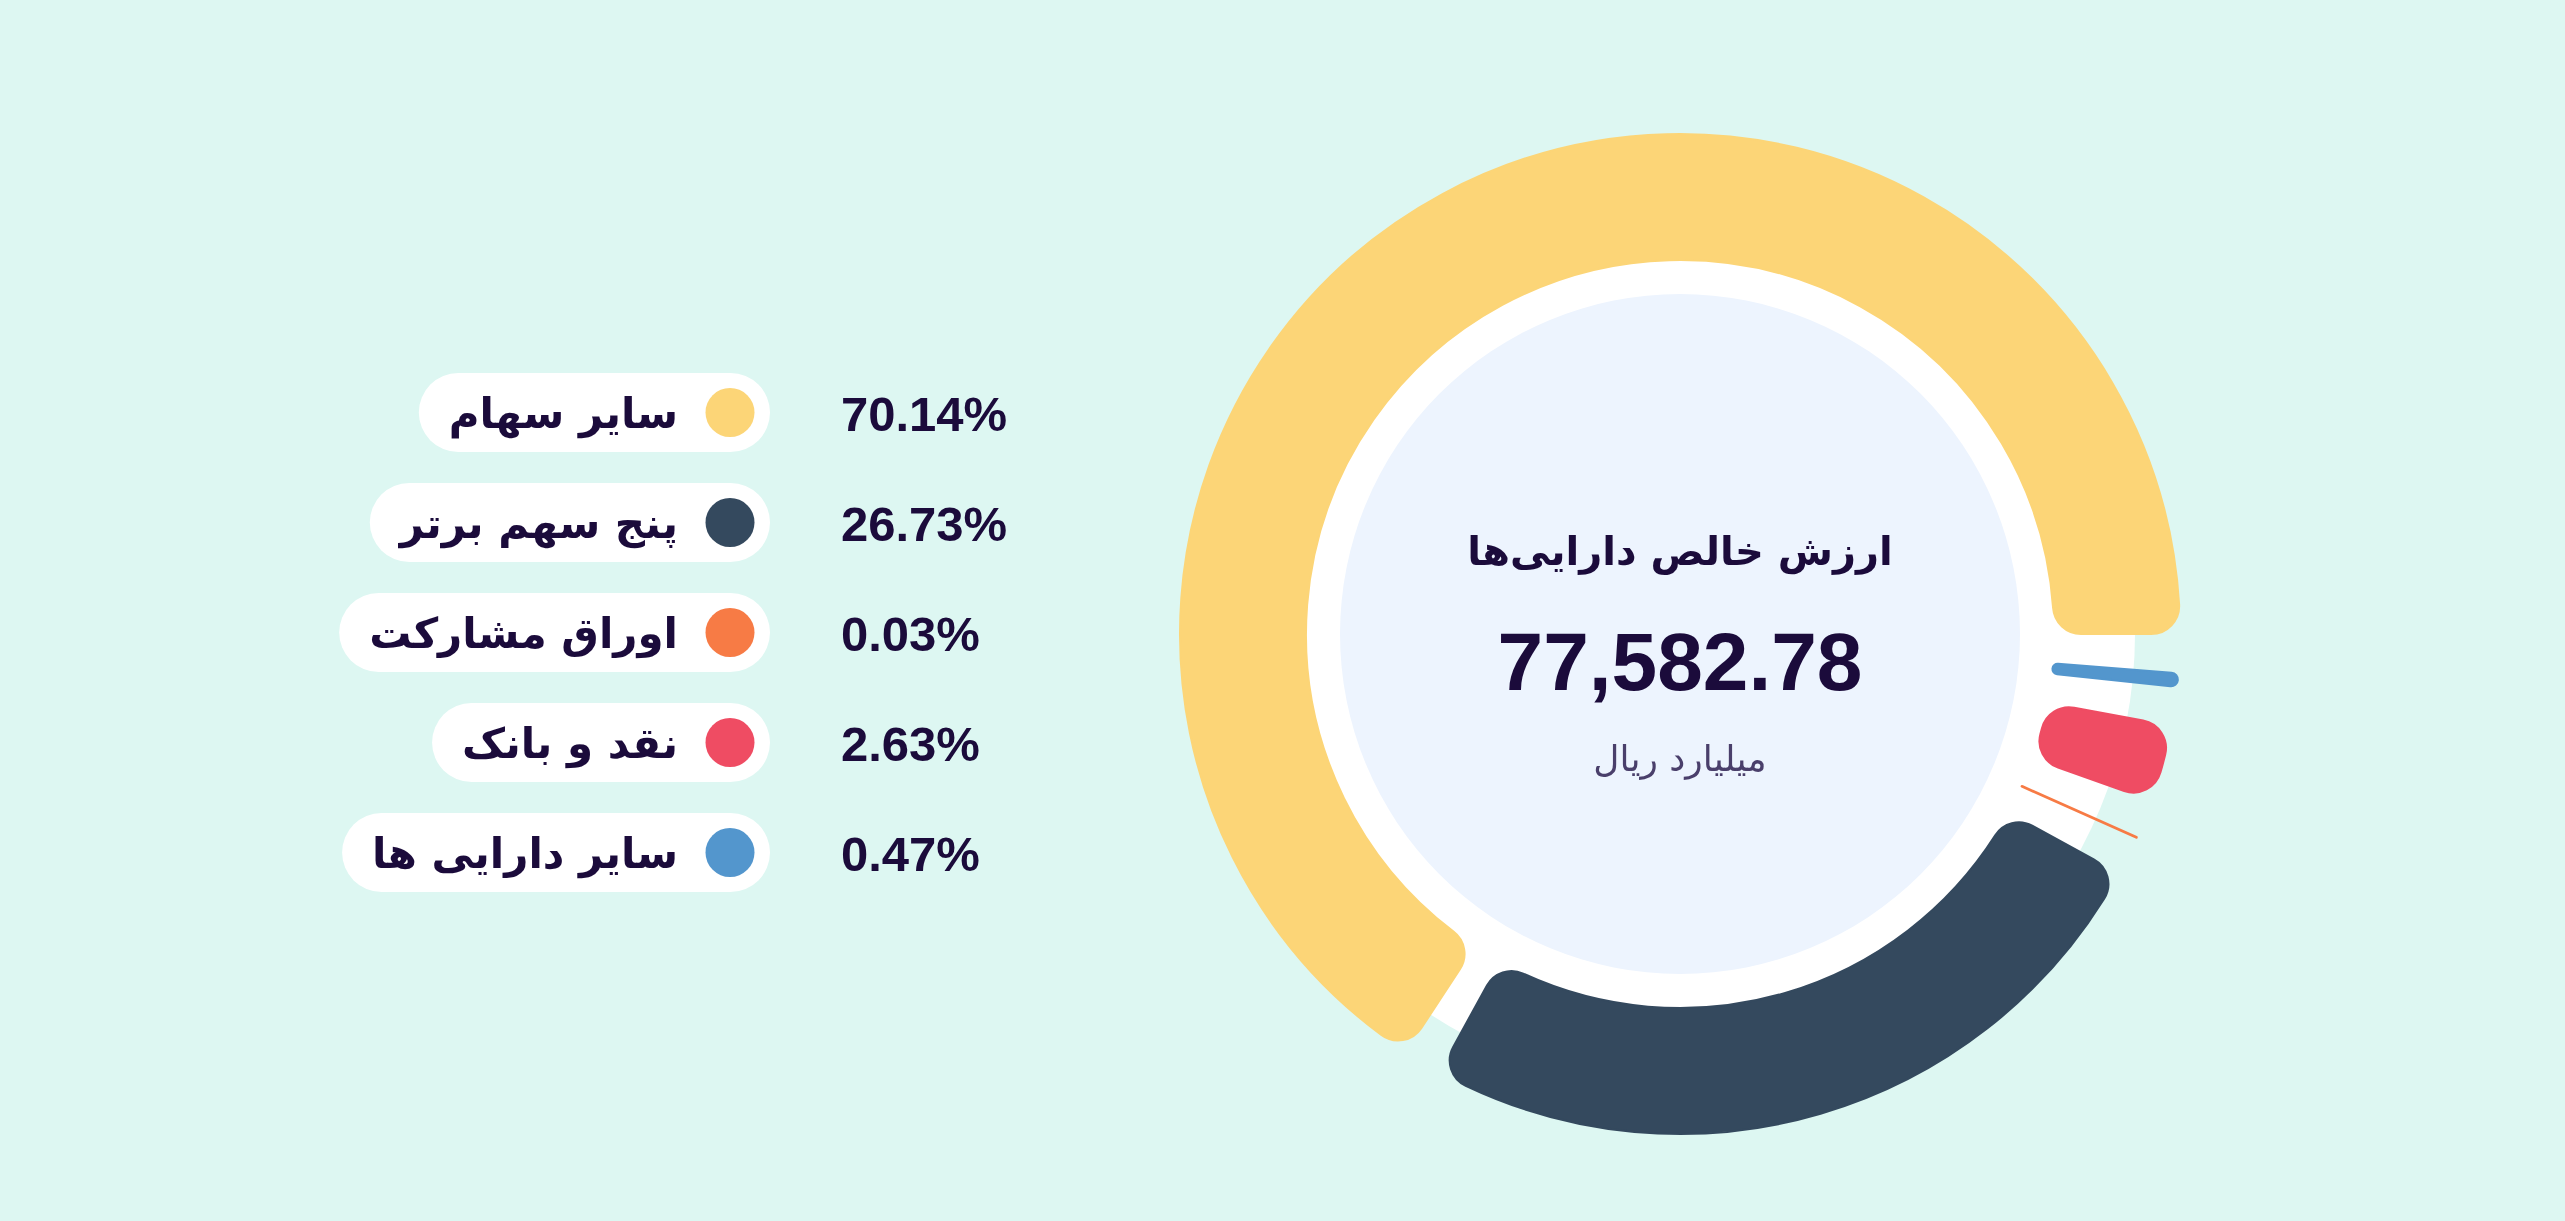  Describe the element at coordinates (570, 743) in the screenshot. I see `legend-label: نقد و بانک` at that location.